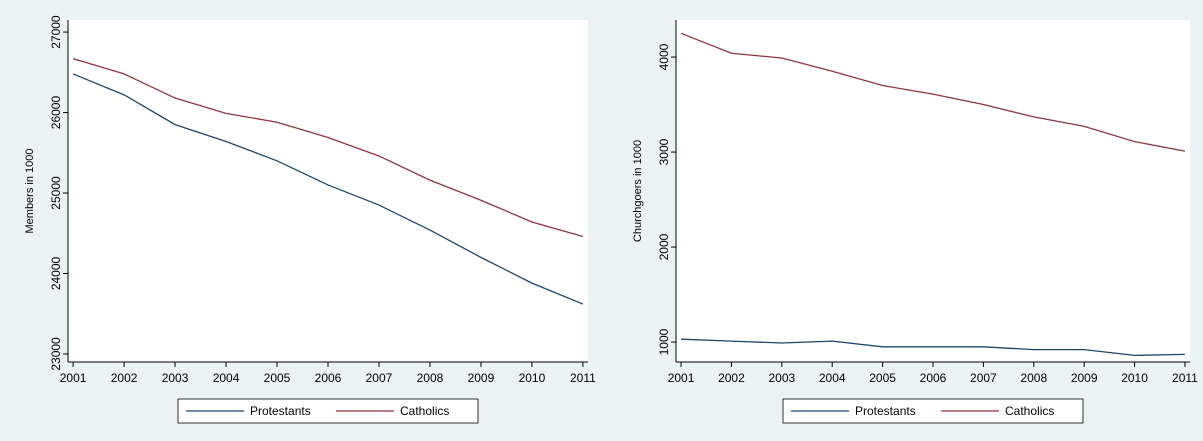  Describe the element at coordinates (664, 341) in the screenshot. I see `y-tick-label: 1000` at that location.